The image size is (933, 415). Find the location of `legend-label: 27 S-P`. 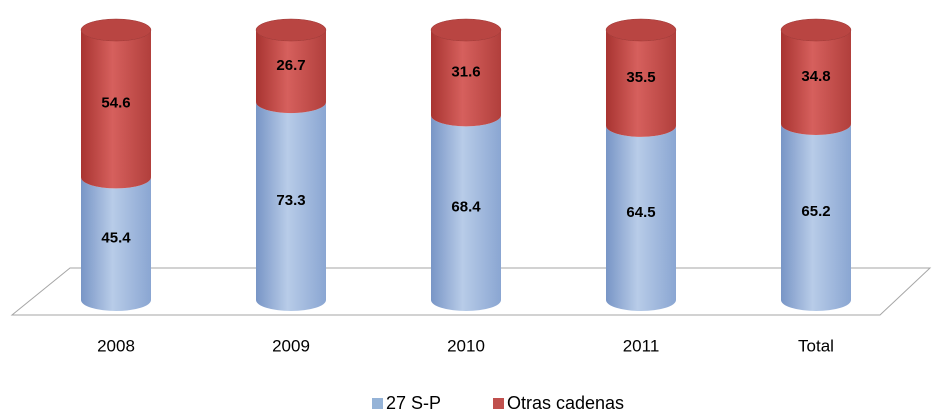

legend-label: 27 S-P is located at coordinates (413, 403).